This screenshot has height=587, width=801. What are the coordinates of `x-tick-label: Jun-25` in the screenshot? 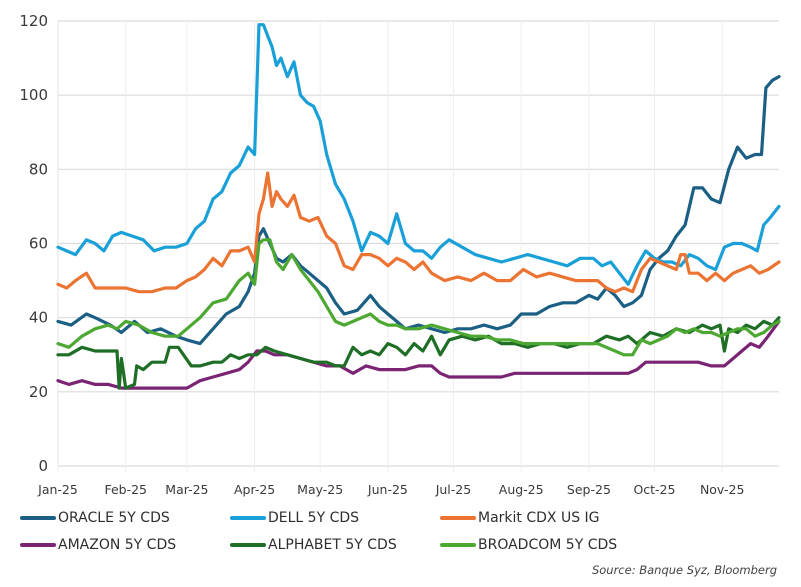 It's located at (387, 489).